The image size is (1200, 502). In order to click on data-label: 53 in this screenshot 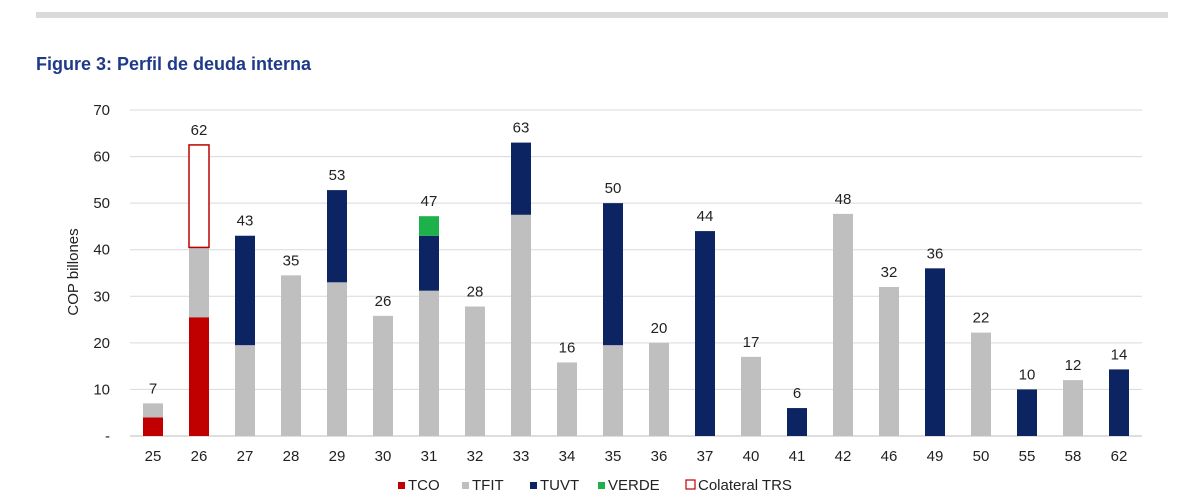, I will do `click(337, 175)`.